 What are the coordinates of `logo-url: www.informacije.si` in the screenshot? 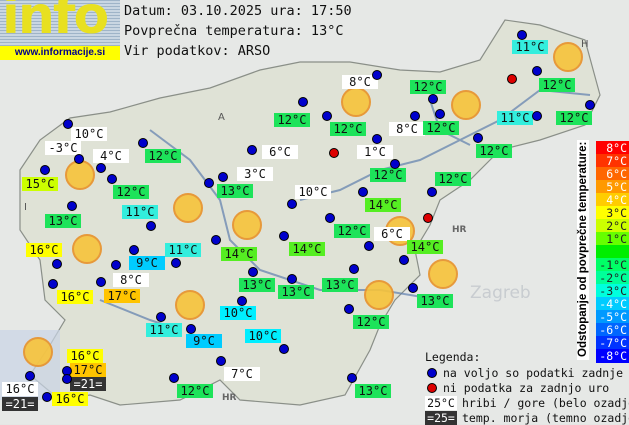 It's located at (60, 53).